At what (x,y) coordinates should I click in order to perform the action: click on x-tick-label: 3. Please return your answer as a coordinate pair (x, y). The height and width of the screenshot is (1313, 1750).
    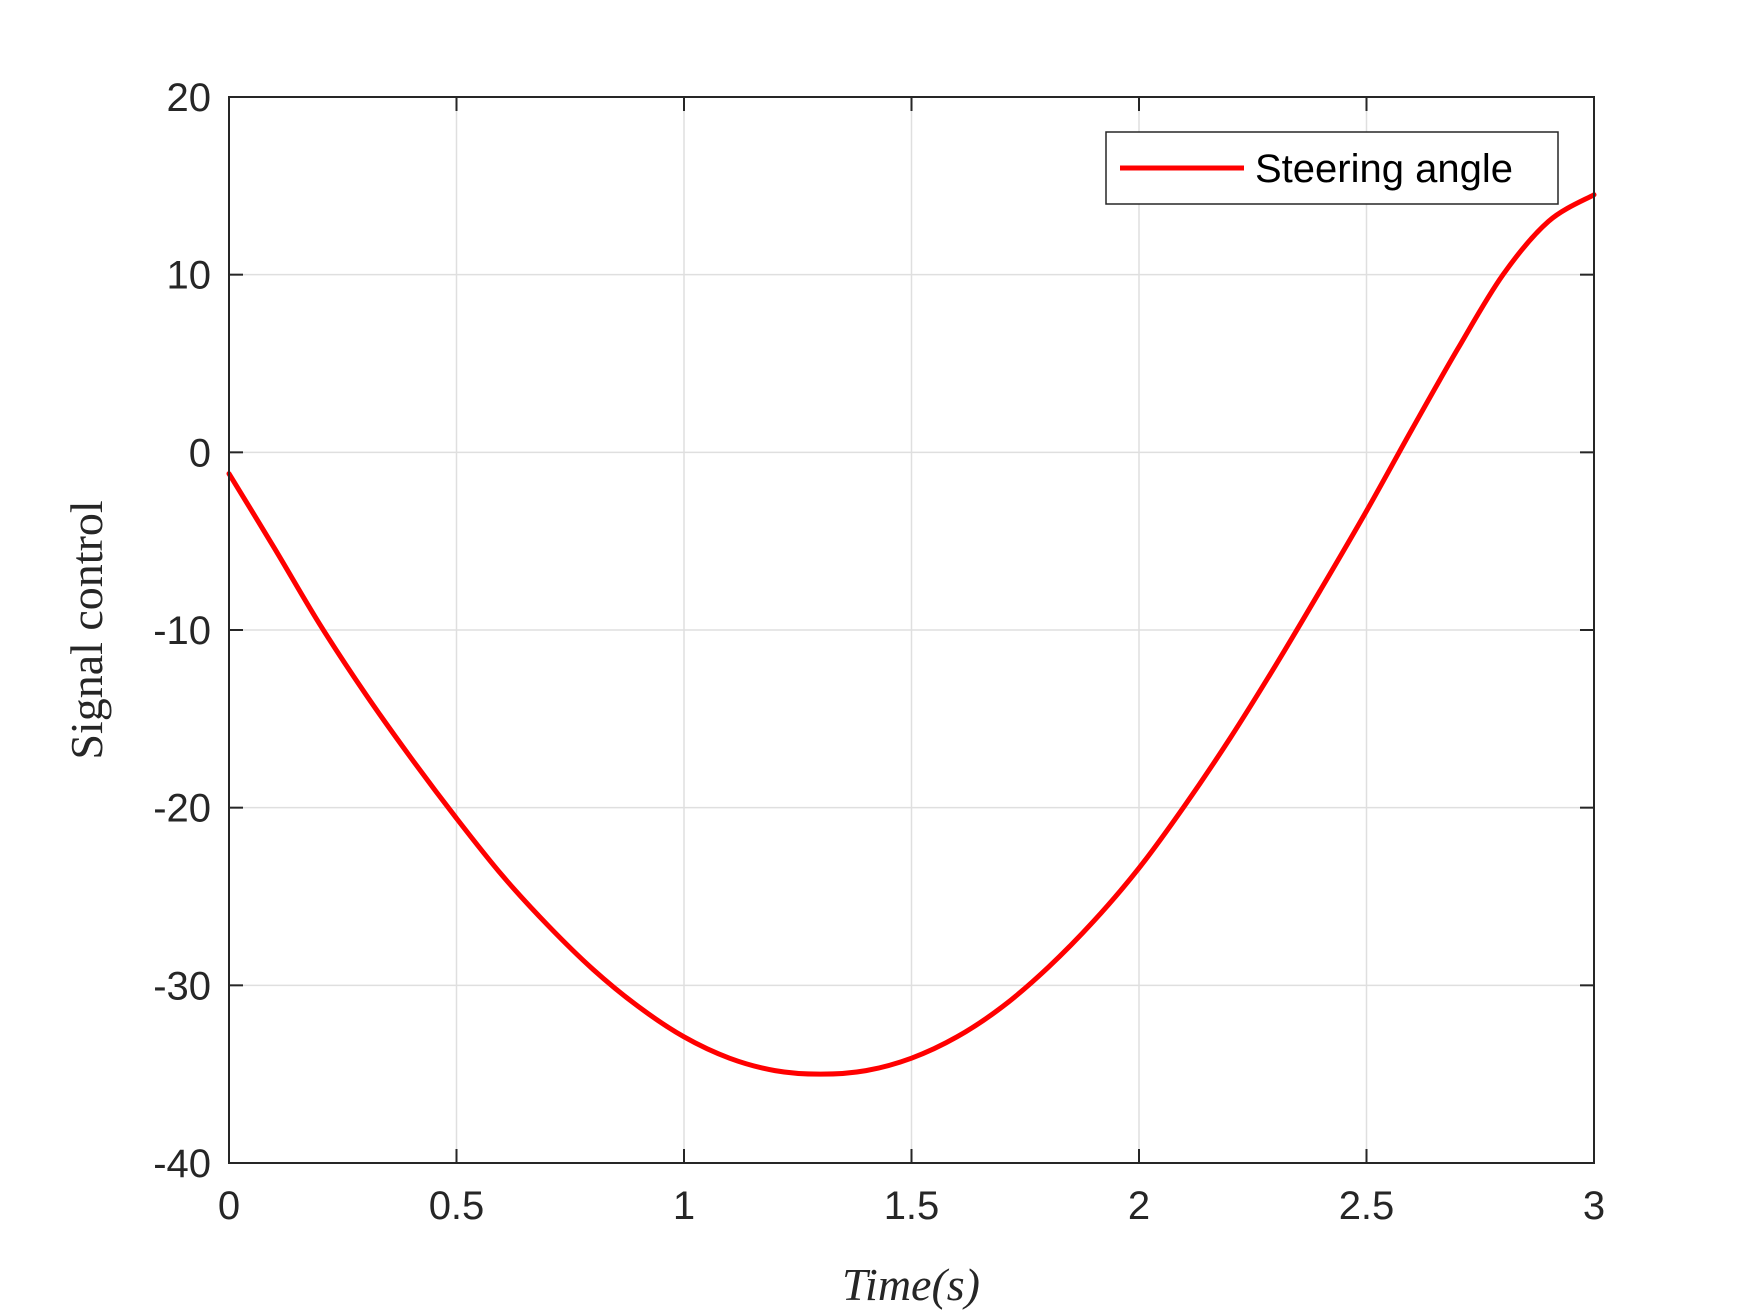
    Looking at the image, I should click on (1594, 1206).